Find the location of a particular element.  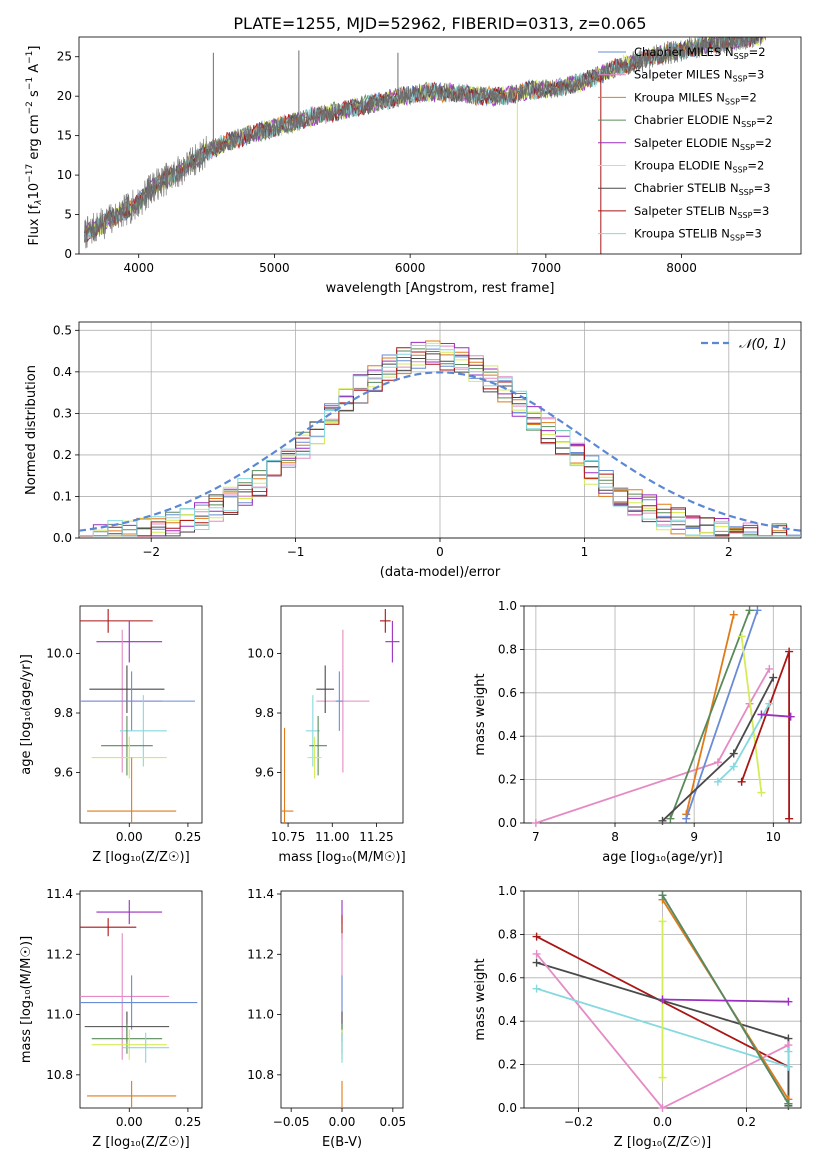

y-axis-label-part: −17 is located at coordinates (30, 173).